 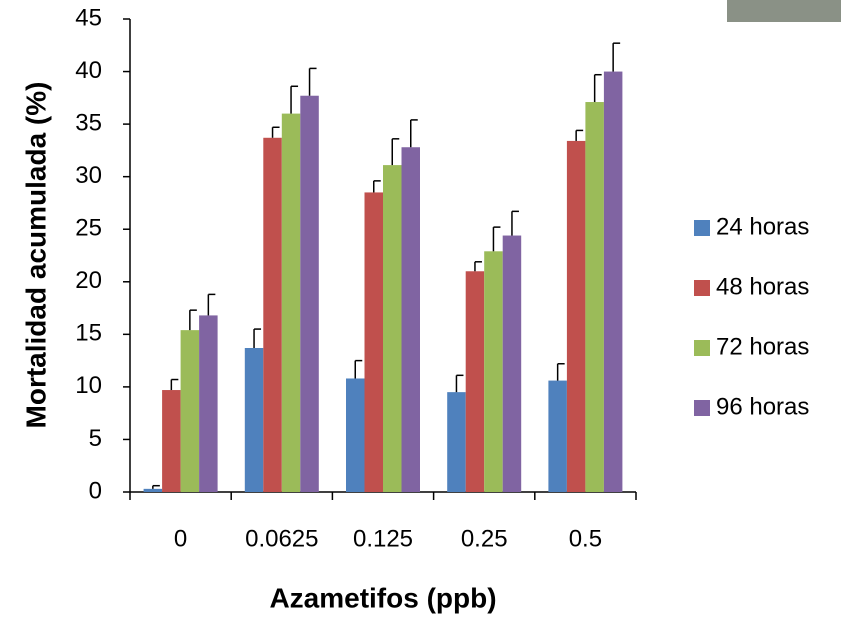 I want to click on legend-label: 48 horas, so click(x=762, y=286).